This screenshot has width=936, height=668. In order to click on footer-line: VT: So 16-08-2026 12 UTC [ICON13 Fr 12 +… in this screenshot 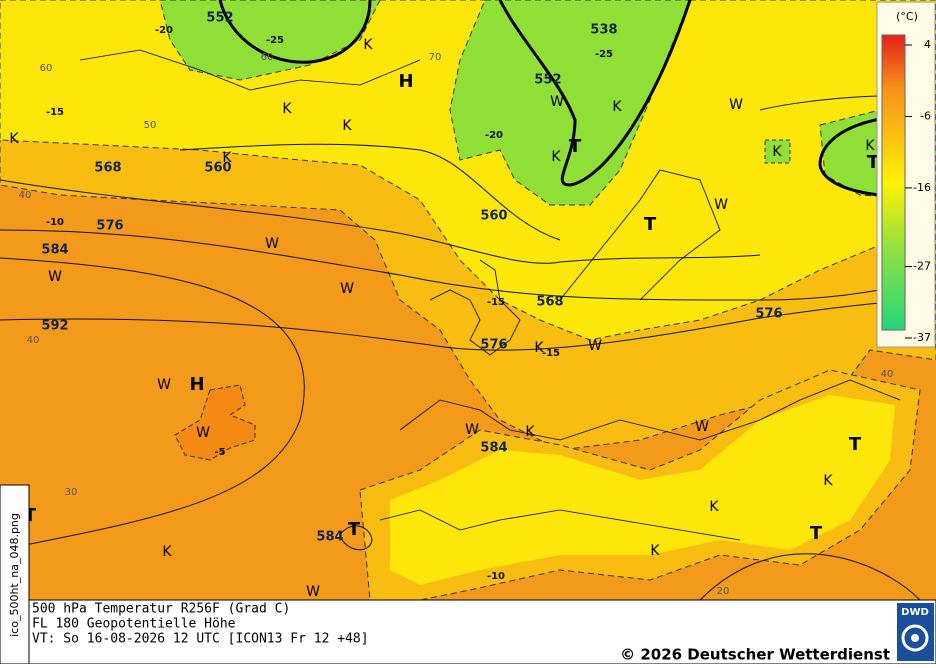, I will do `click(200, 639)`.